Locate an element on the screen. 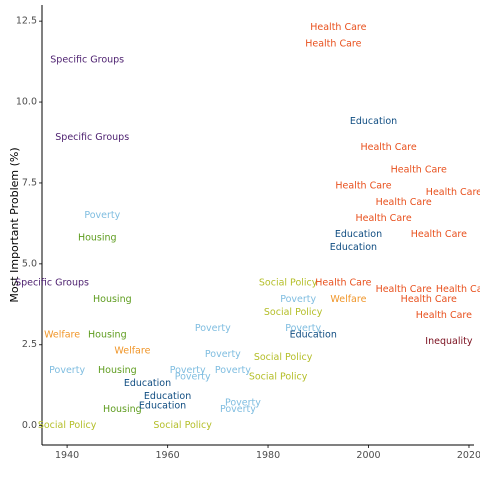 Image resolution: width=480 pixels, height=480 pixels. y-axis-title-text: Most Important Problem (%) is located at coordinates (14, 224).